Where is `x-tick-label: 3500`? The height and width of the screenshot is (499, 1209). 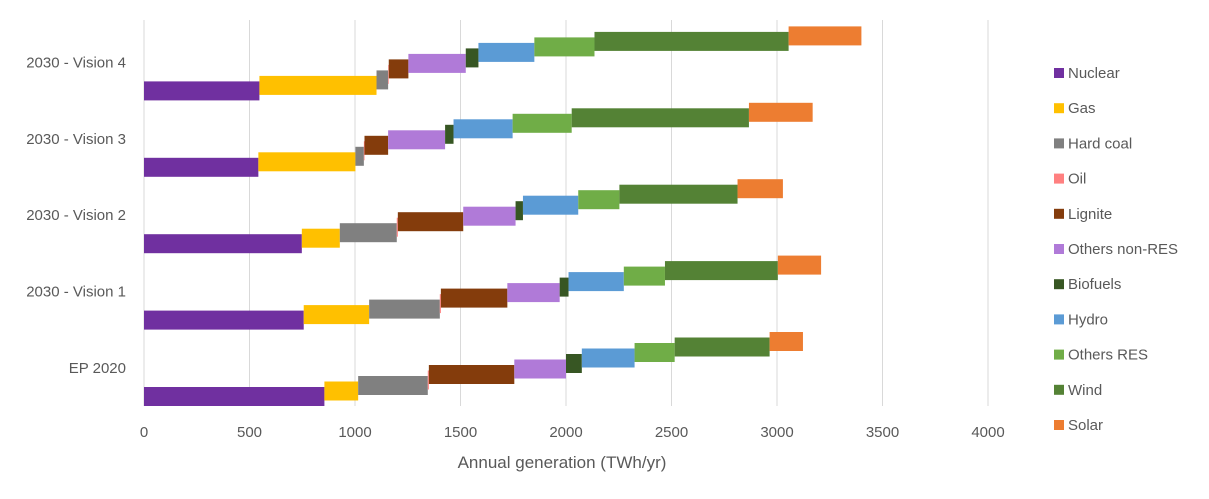
x-tick-label: 3500 is located at coordinates (882, 432).